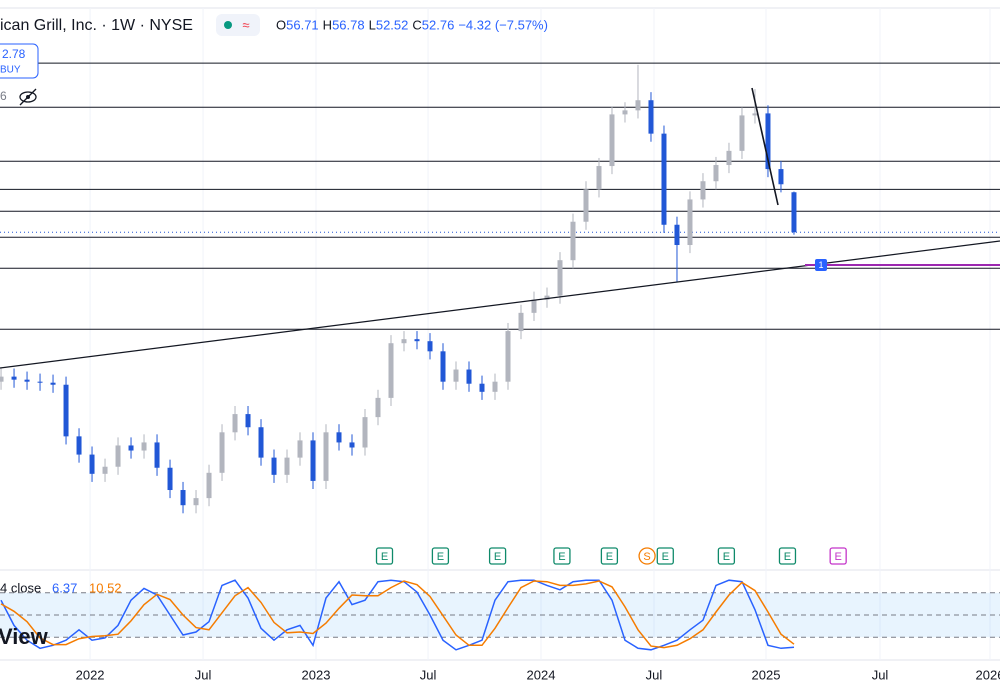 The image size is (1000, 700). I want to click on alert-badge, so click(821, 265).